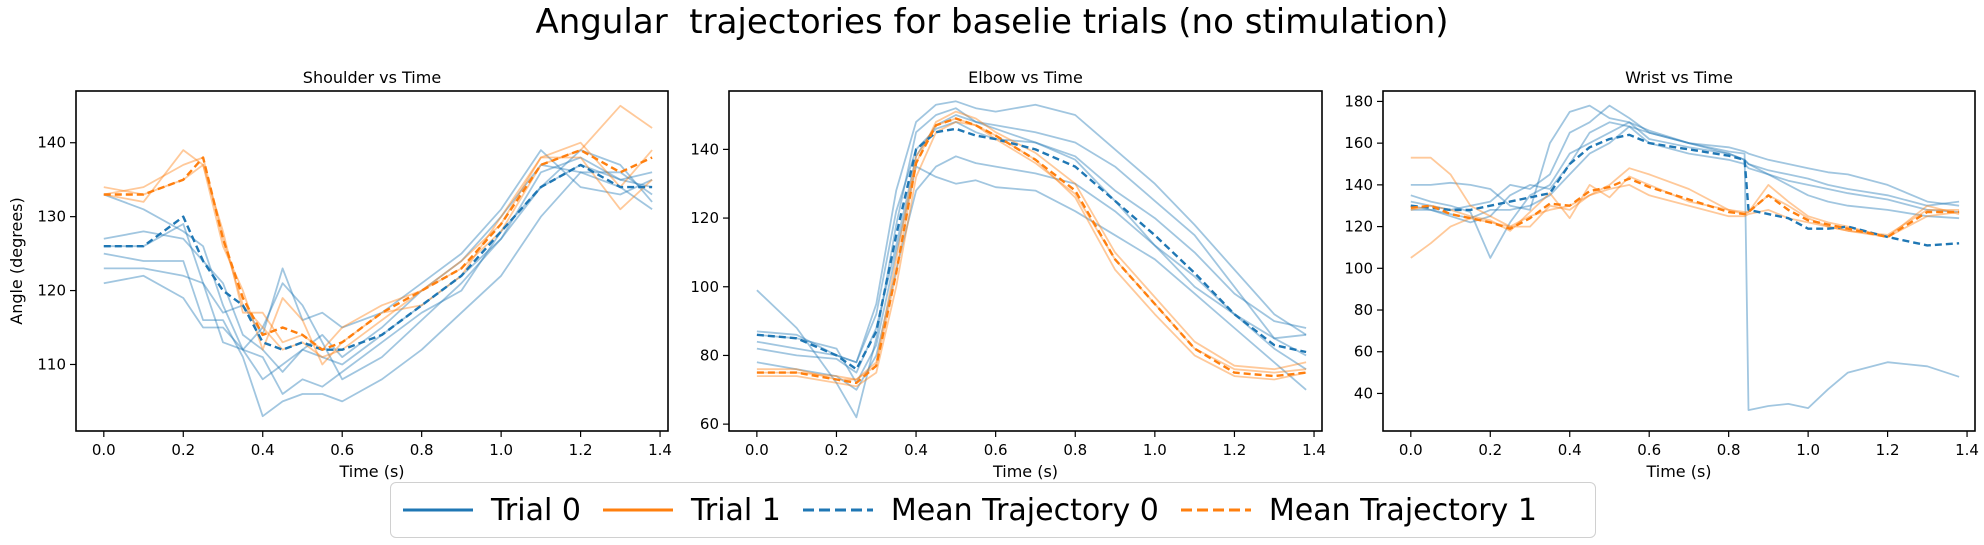 This screenshot has width=1984, height=545. I want to click on y-tick-label: 110, so click(51, 364).